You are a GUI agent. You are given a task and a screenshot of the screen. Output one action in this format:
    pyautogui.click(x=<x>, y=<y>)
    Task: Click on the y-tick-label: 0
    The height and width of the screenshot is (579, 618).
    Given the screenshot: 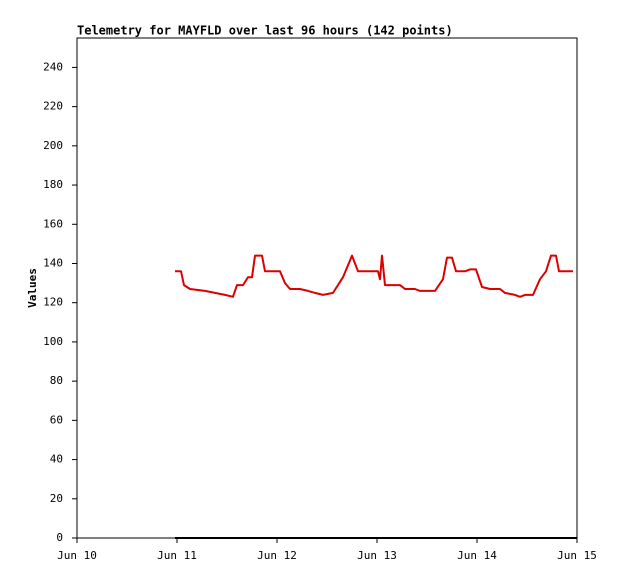 What is the action you would take?
    pyautogui.click(x=59, y=537)
    